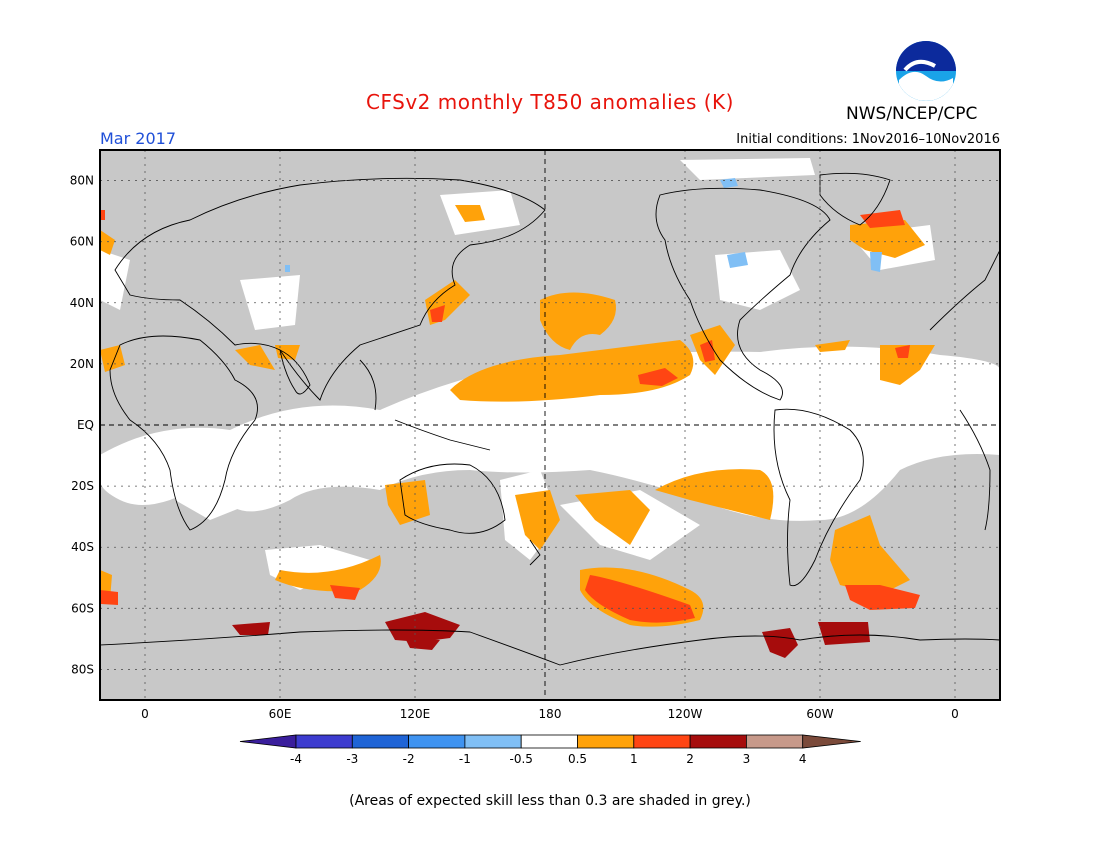 The image size is (1100, 850). Describe the element at coordinates (685, 714) in the screenshot. I see `lon-tick-label: 120W` at that location.